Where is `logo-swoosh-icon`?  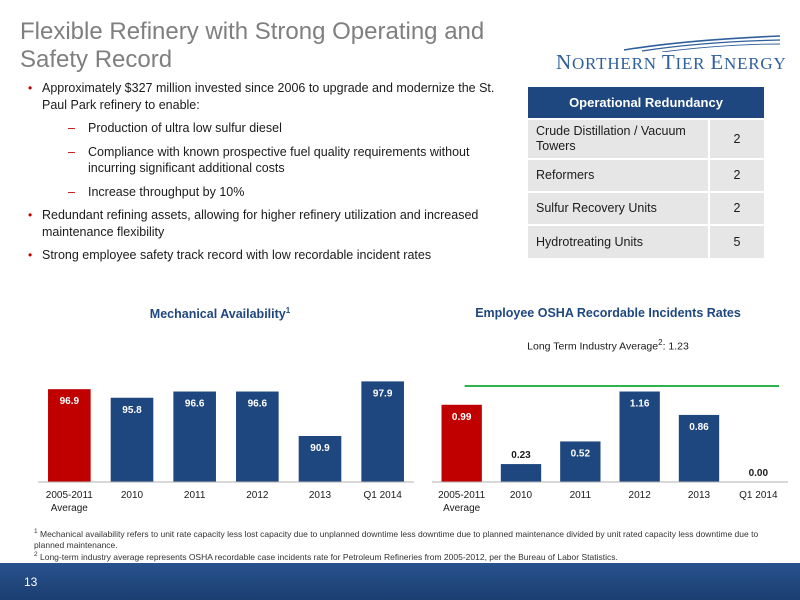
logo-swoosh-icon is located at coordinates (702, 43).